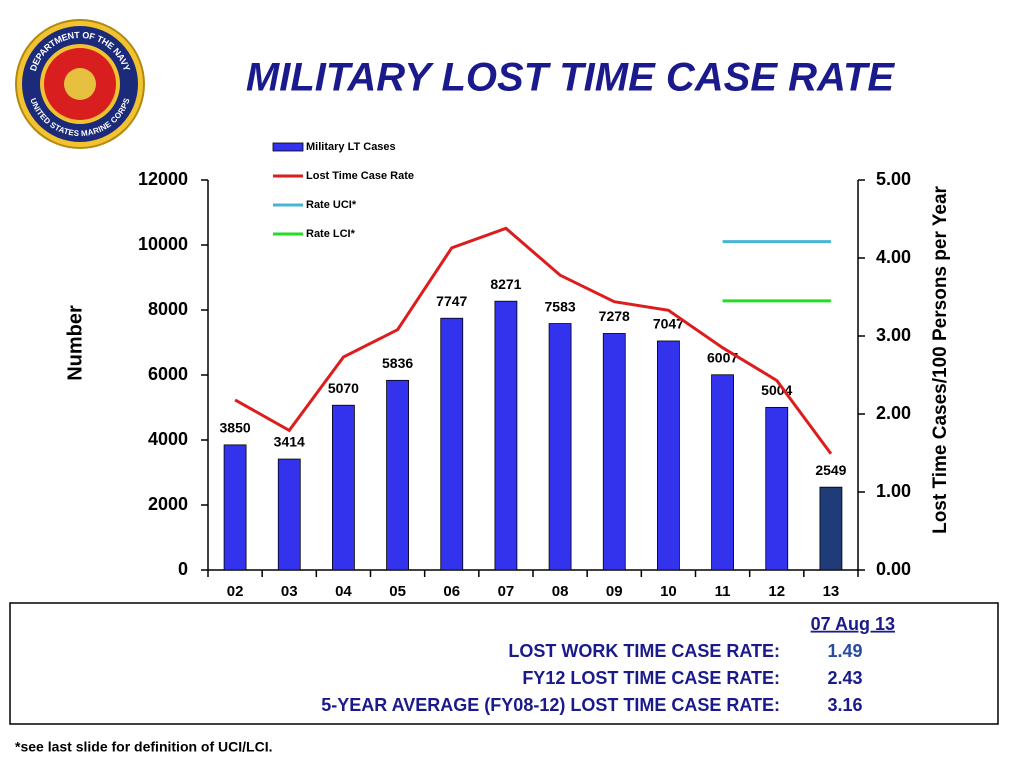 The height and width of the screenshot is (768, 1024). I want to click on bar-label: 5070, so click(343, 388).